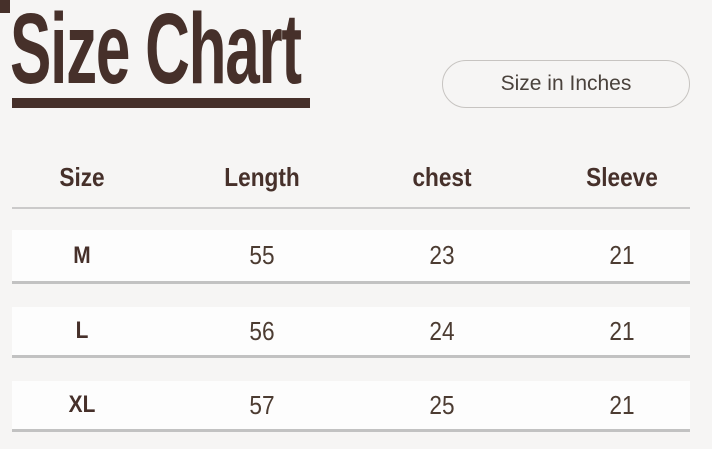  What do you see at coordinates (82, 404) in the screenshot?
I see `size-cell: XL` at bounding box center [82, 404].